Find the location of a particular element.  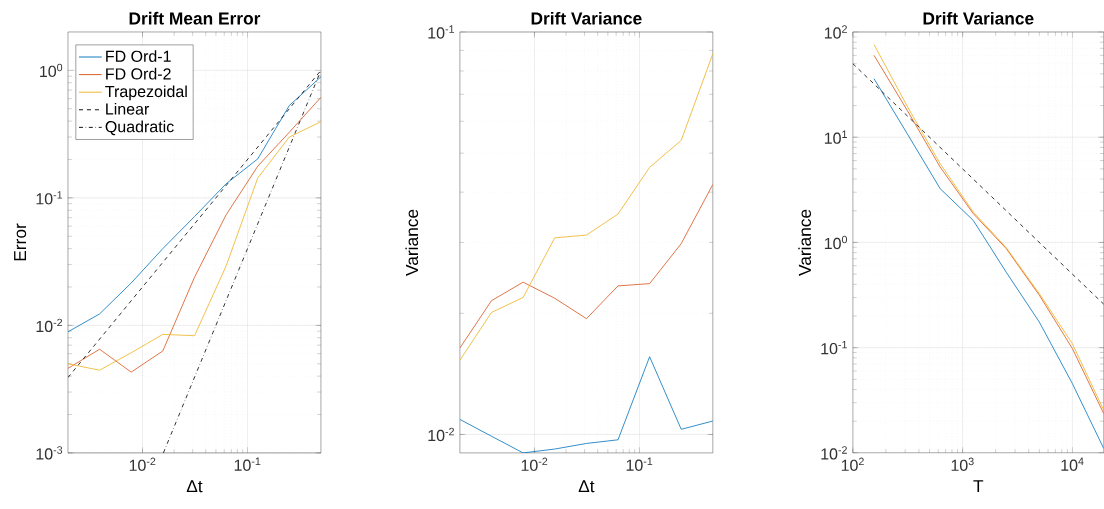

x-axis-title: T is located at coordinates (978, 486).